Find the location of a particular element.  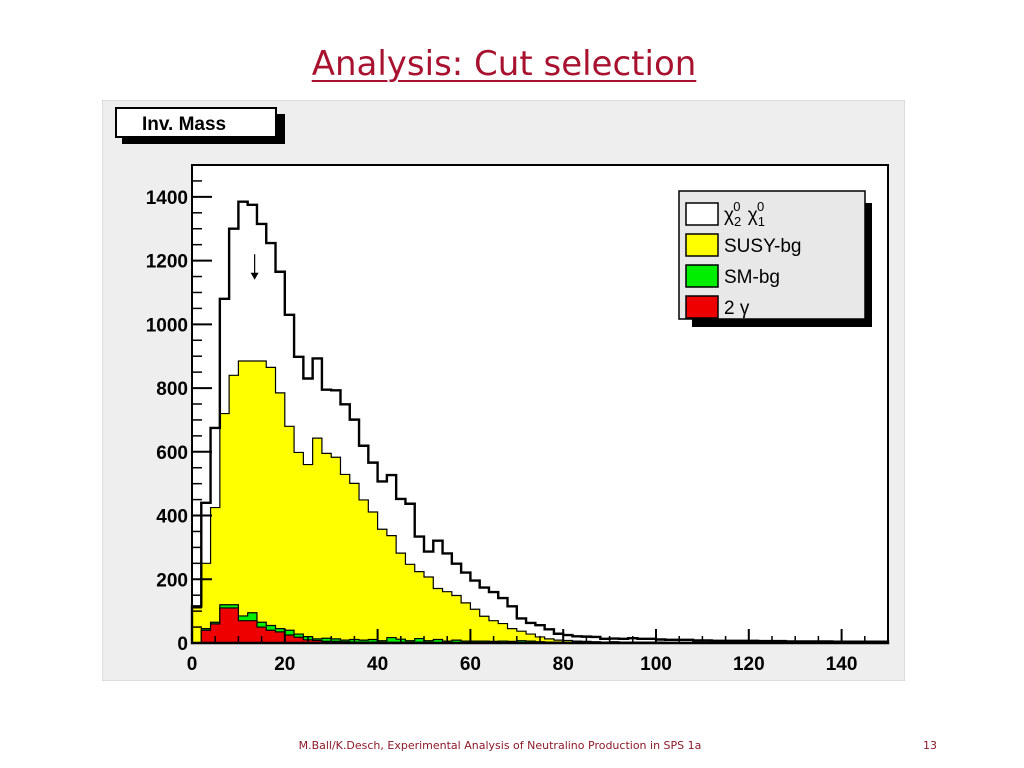

title-box: Inv. Mass is located at coordinates (200, 125).